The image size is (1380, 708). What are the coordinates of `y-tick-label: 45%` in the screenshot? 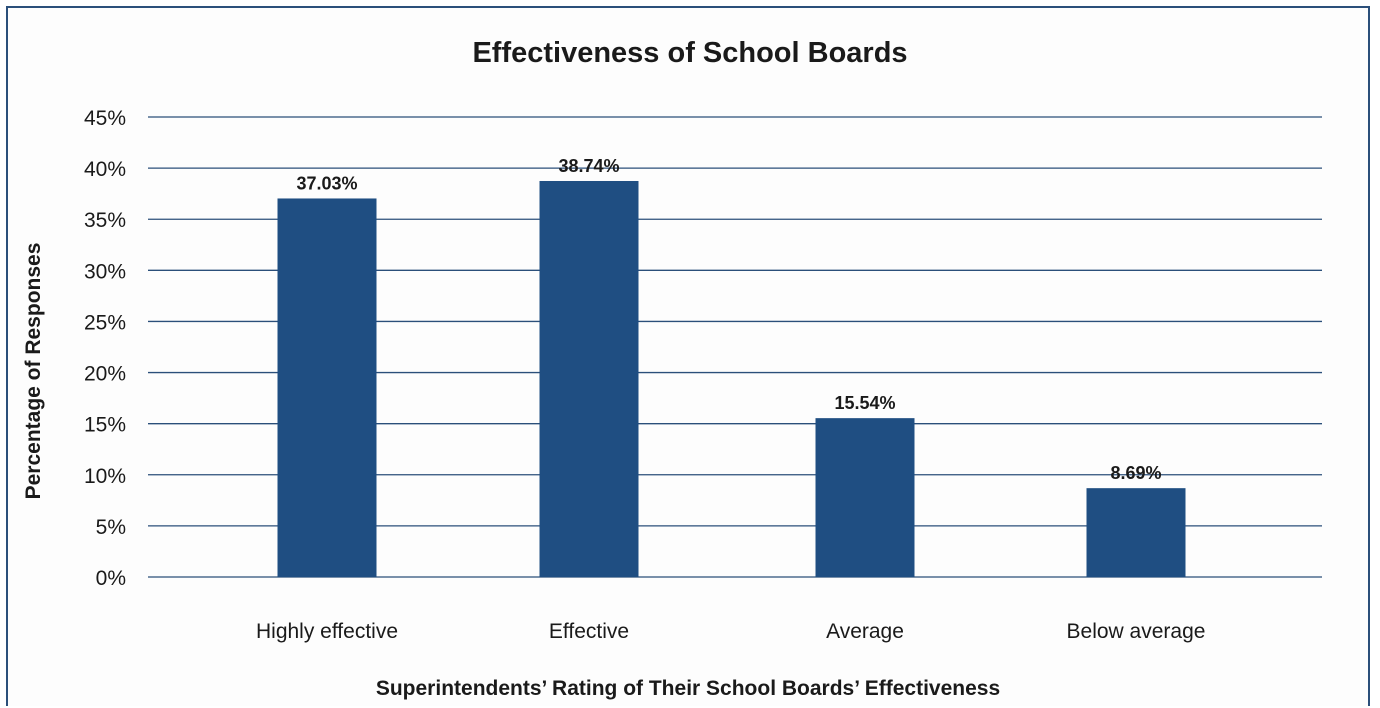 It's located at (105, 118).